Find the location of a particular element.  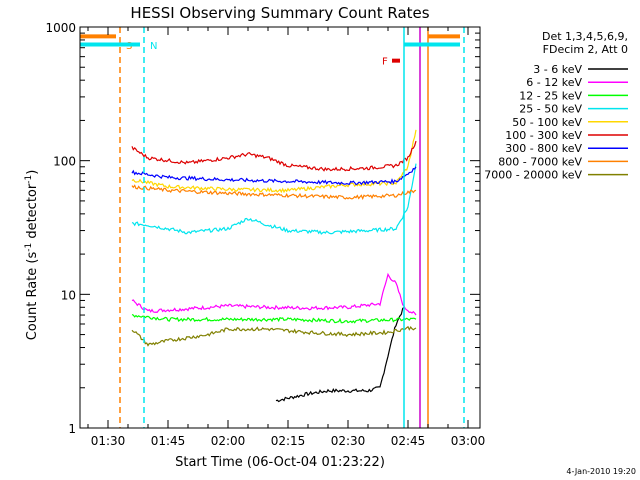

legend-entry-label-7: 800 - 7000 keV is located at coordinates (540, 161).